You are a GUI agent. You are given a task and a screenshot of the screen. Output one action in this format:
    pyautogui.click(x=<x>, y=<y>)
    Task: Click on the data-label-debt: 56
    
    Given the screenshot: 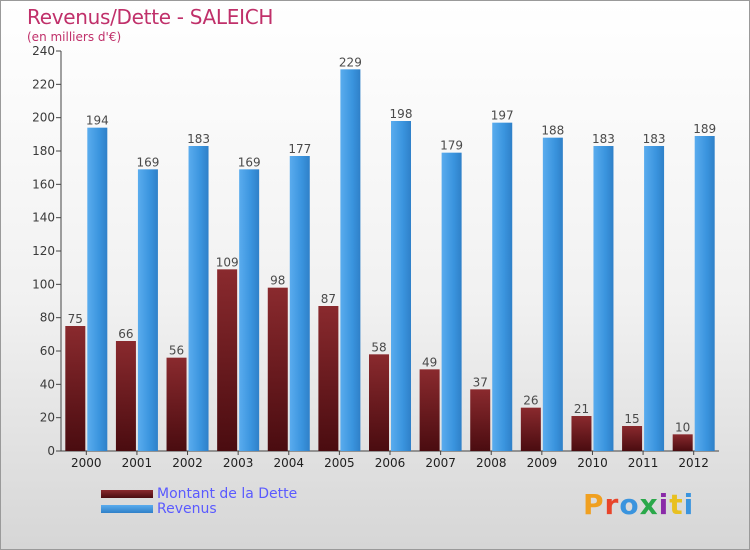 What is the action you would take?
    pyautogui.click(x=176, y=351)
    